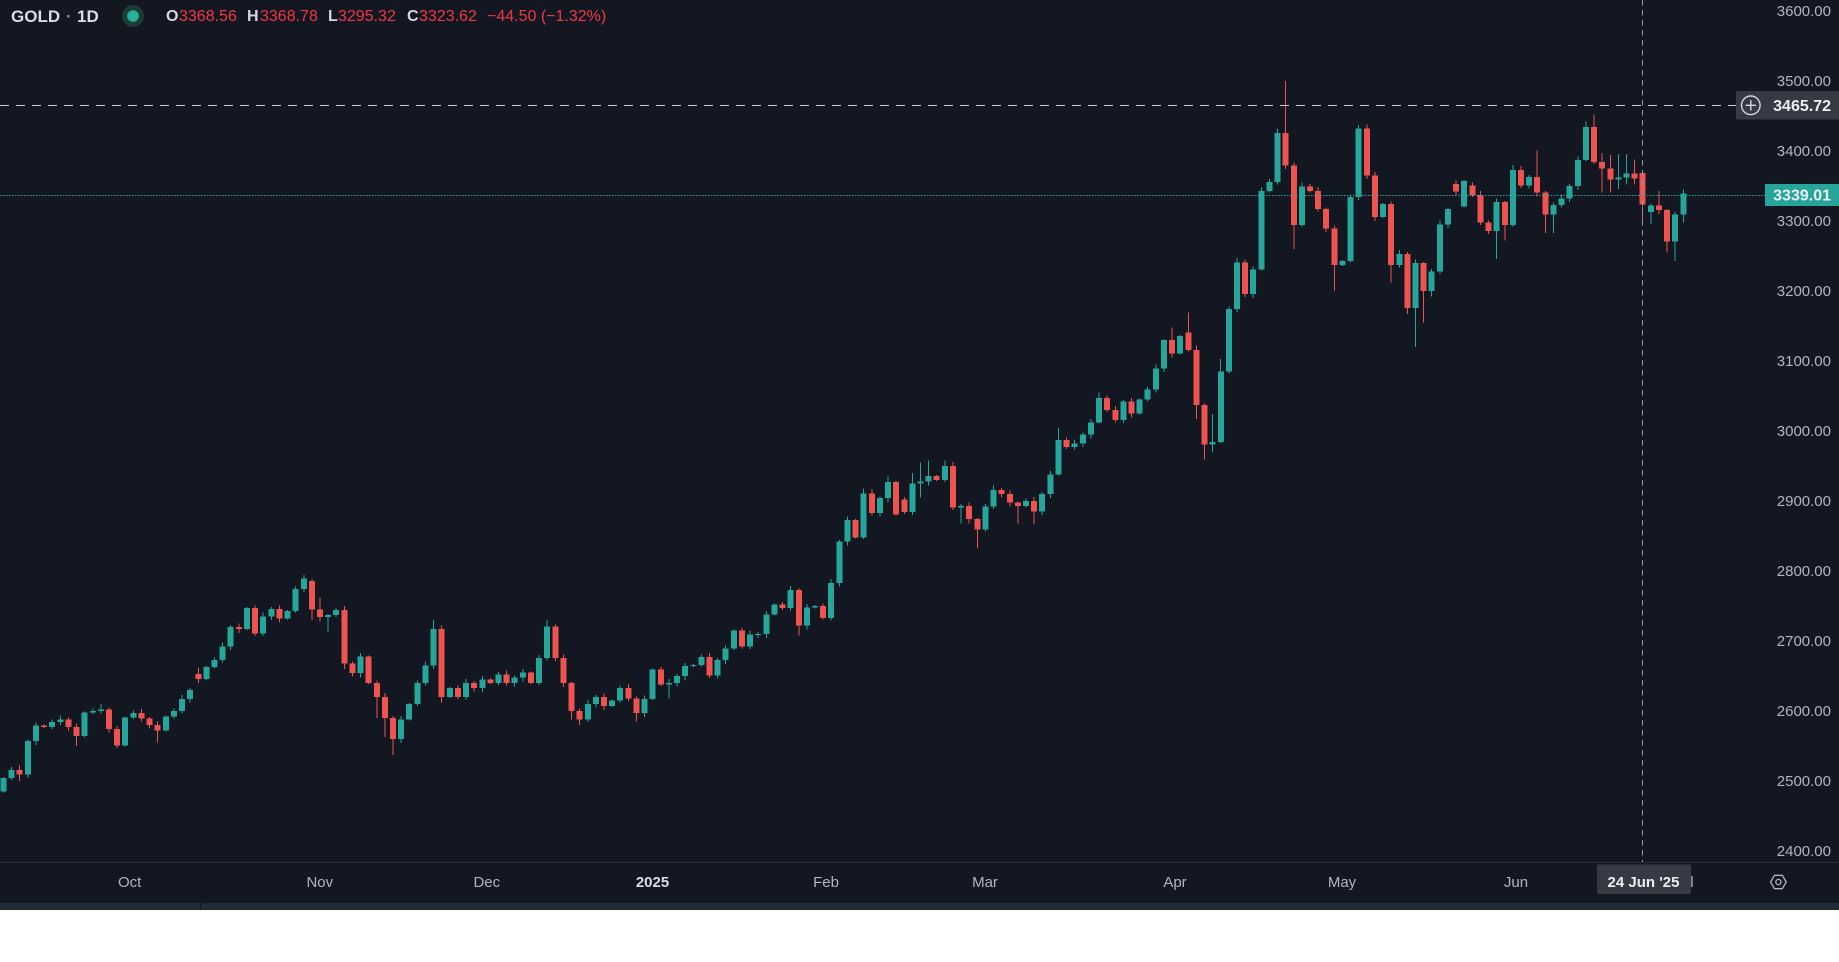 This screenshot has width=1839, height=962. Describe the element at coordinates (1342, 882) in the screenshot. I see `svg-text: May` at that location.